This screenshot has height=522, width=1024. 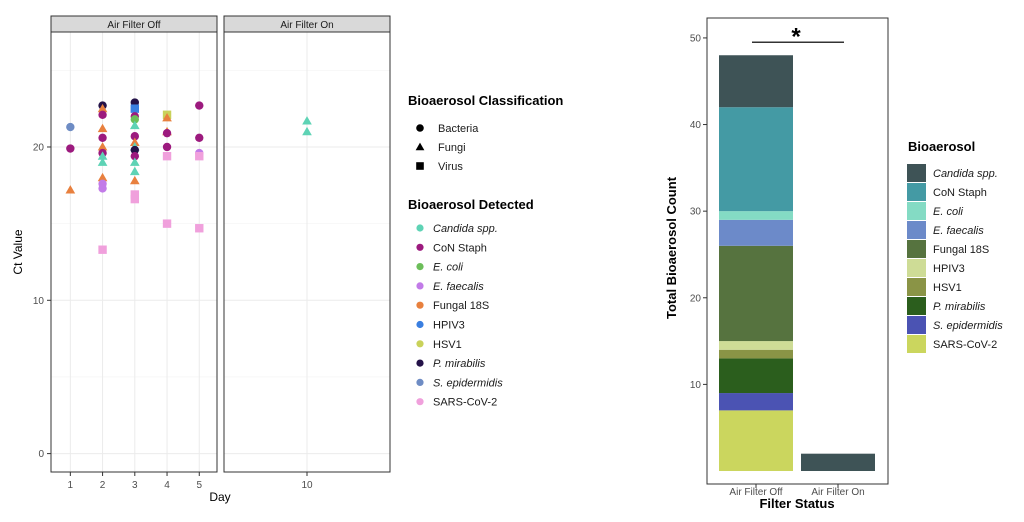 What do you see at coordinates (696, 38) in the screenshot?
I see `bar-y-tick-label: 50` at bounding box center [696, 38].